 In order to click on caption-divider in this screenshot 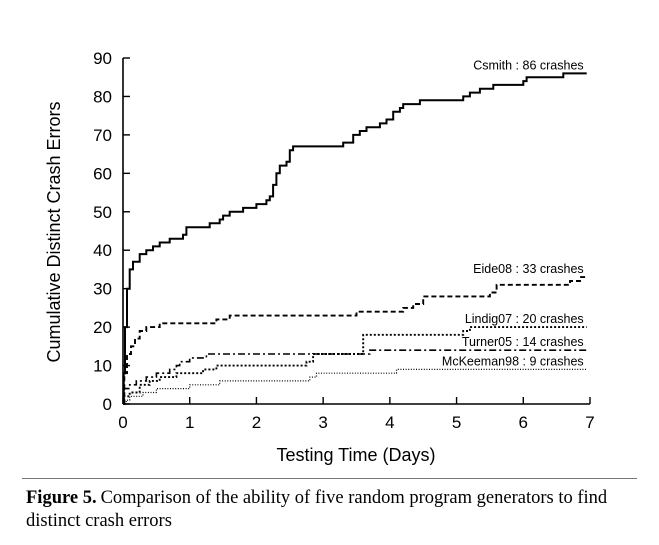, I will do `click(329, 478)`.